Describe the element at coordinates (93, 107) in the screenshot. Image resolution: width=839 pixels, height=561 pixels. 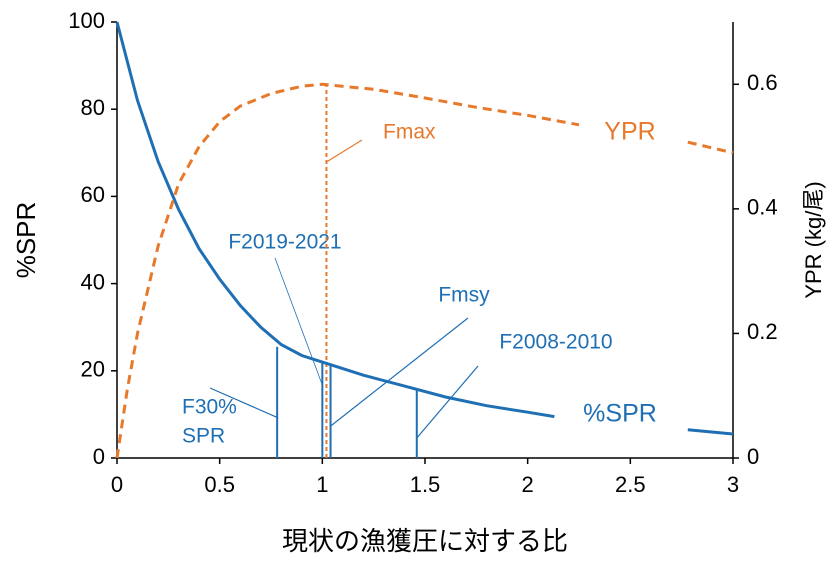
I see `y-tick-label: 80` at that location.